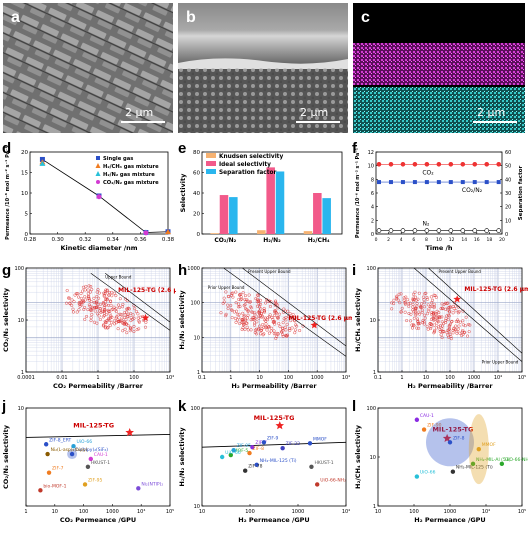  I want to click on chart-i-annotation: Prior Upper Bound, so click(500, 362).